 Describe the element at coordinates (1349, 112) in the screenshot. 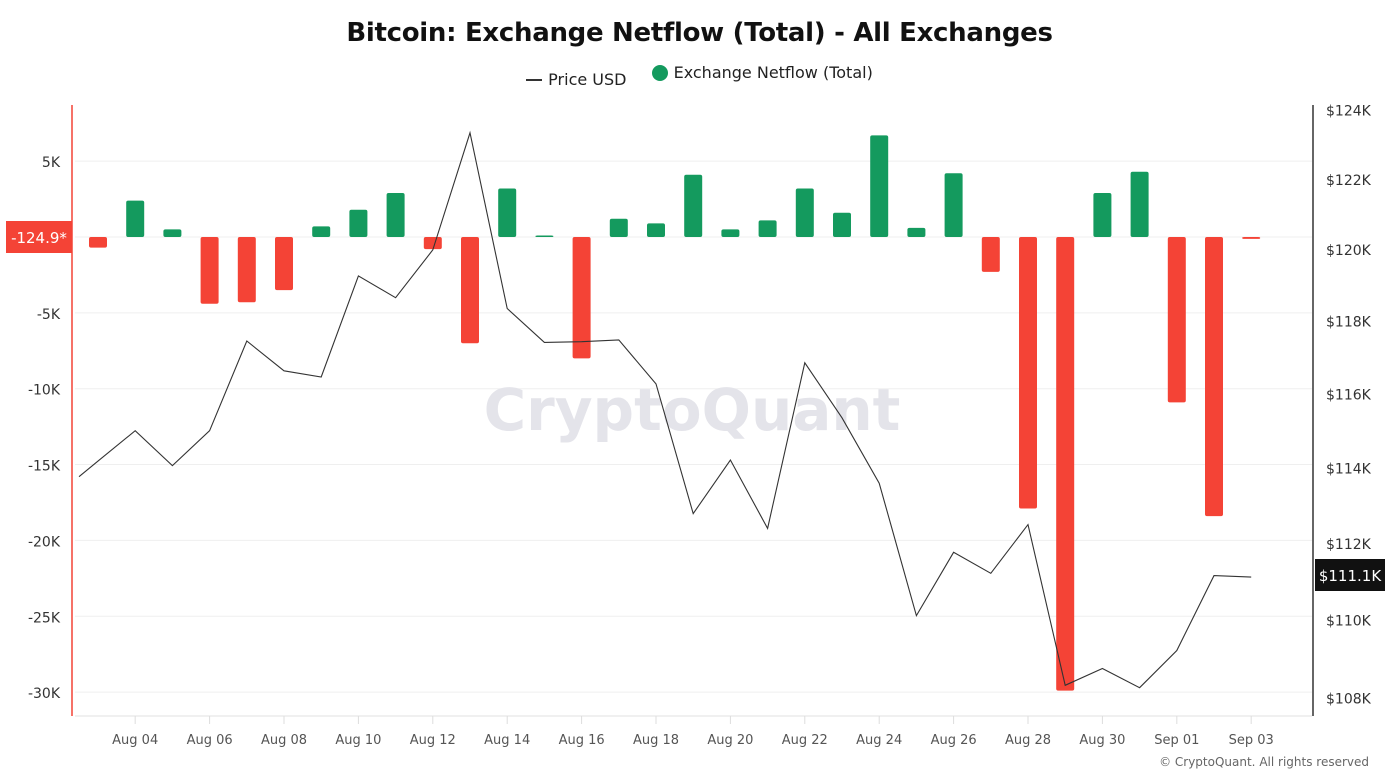

I see `right-axis-tick-label: $124K` at that location.